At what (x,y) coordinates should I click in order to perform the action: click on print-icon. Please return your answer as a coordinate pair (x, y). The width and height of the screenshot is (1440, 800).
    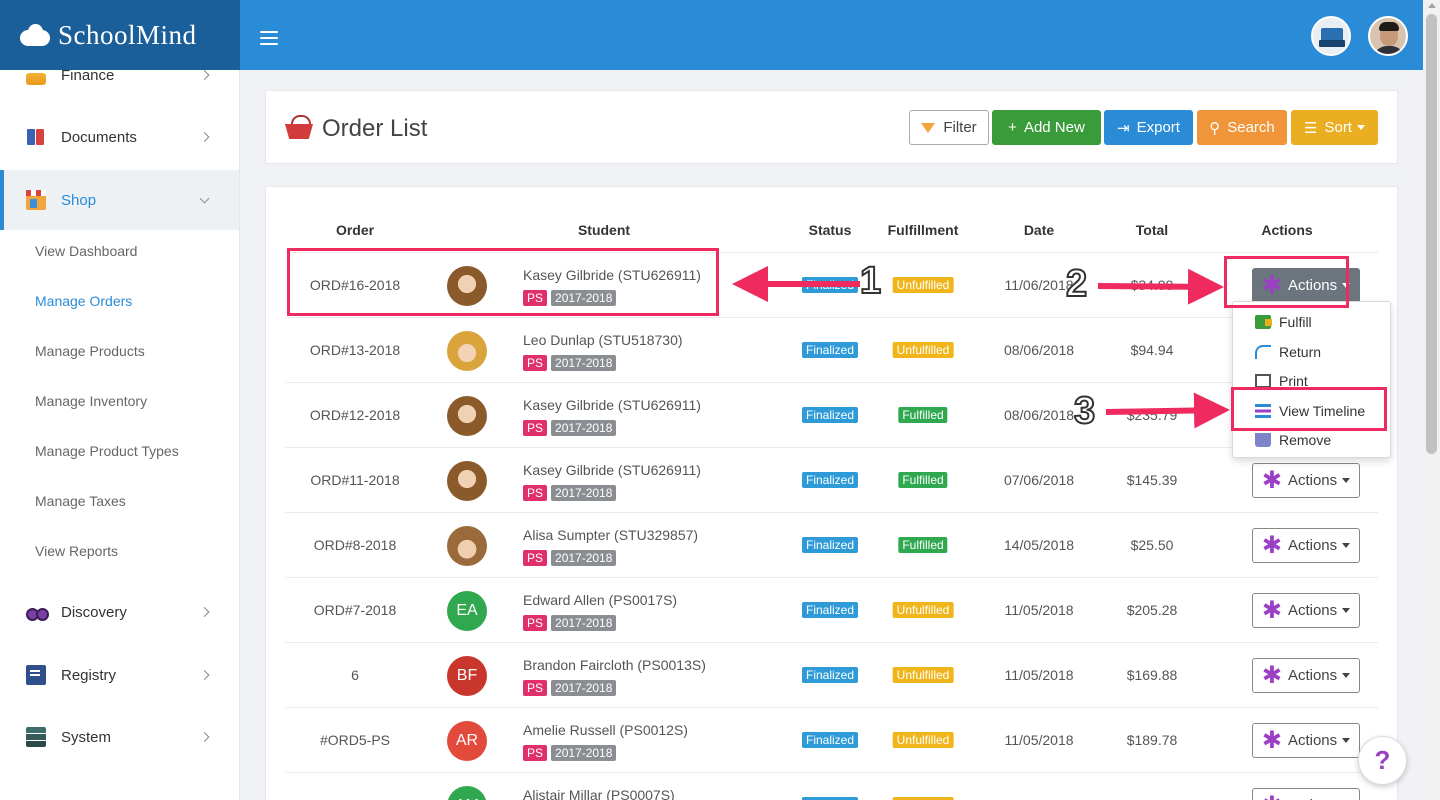
    Looking at the image, I should click on (1263, 381).